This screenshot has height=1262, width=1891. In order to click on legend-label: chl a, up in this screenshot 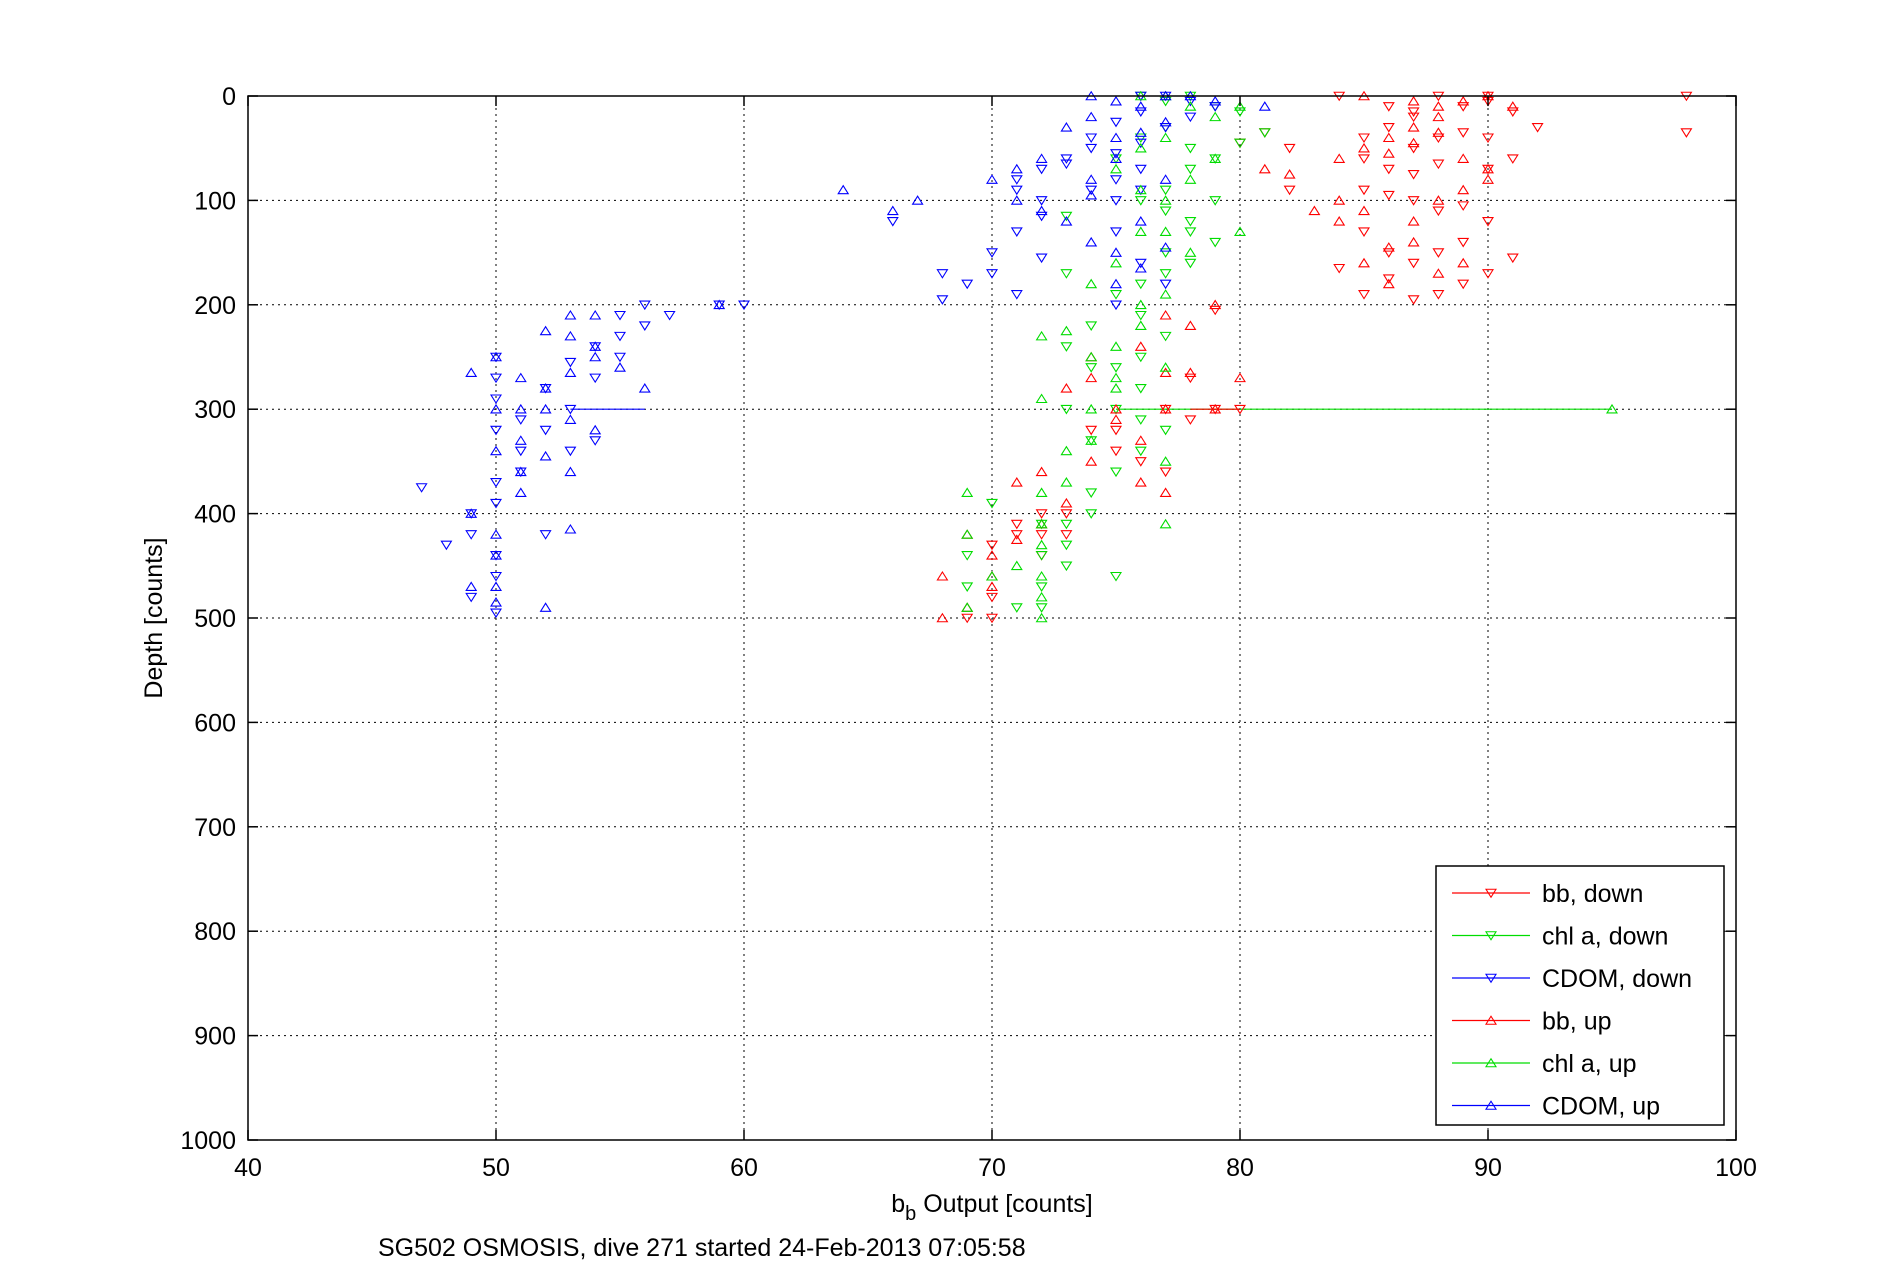, I will do `click(1589, 1064)`.